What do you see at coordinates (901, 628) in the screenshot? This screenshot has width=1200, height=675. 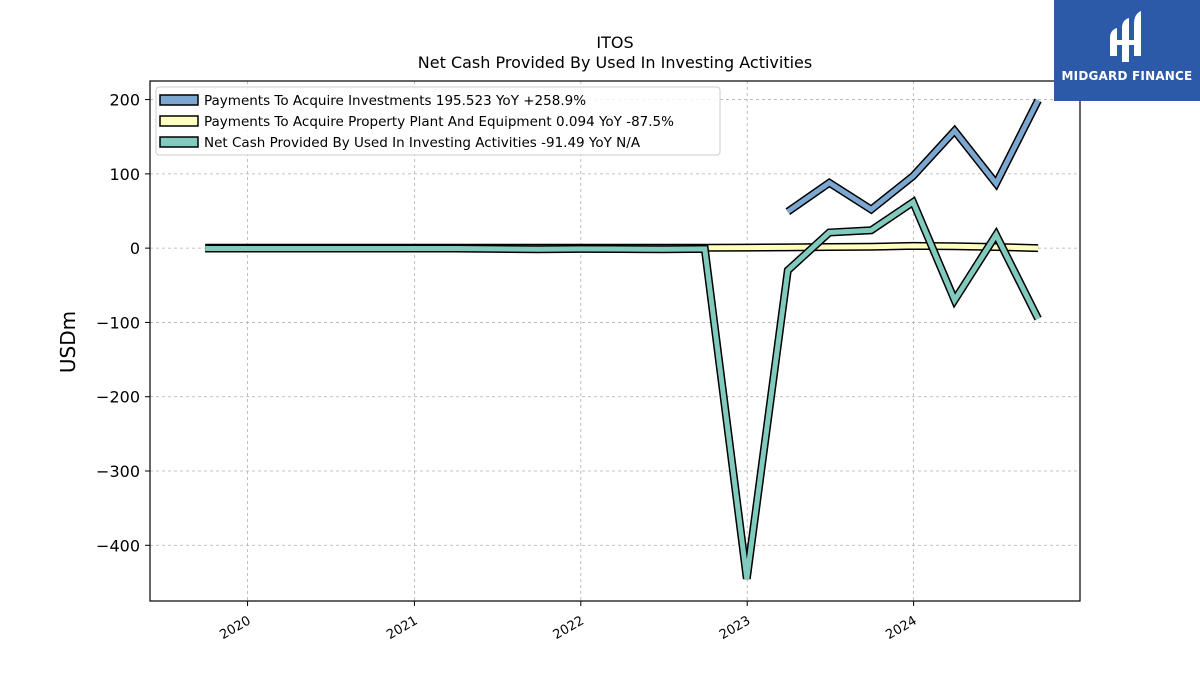 I see `x-tick-label: 2024` at bounding box center [901, 628].